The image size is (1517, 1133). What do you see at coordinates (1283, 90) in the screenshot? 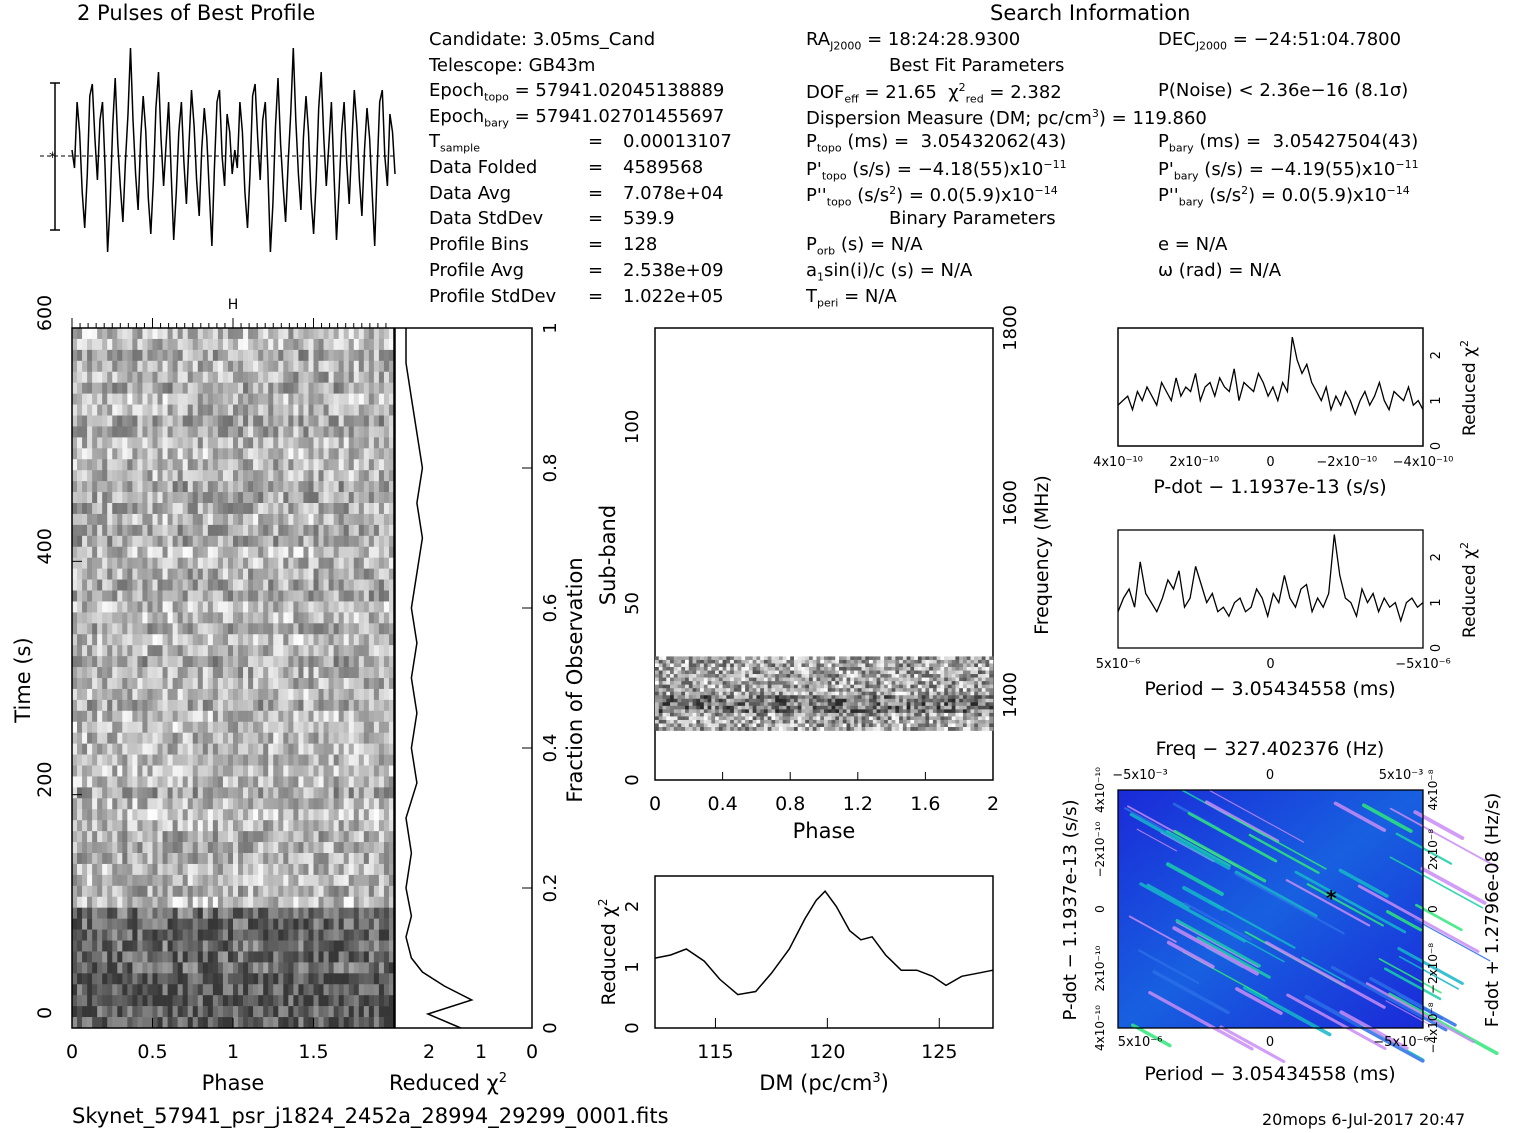
I see `p-noise: P(Noise) < 2.36e−16 (8.1σ)` at bounding box center [1283, 90].